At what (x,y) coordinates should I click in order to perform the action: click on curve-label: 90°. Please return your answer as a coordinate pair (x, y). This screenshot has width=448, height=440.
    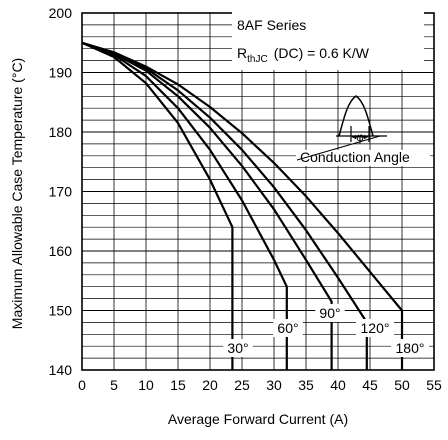
    Looking at the image, I should click on (329, 313).